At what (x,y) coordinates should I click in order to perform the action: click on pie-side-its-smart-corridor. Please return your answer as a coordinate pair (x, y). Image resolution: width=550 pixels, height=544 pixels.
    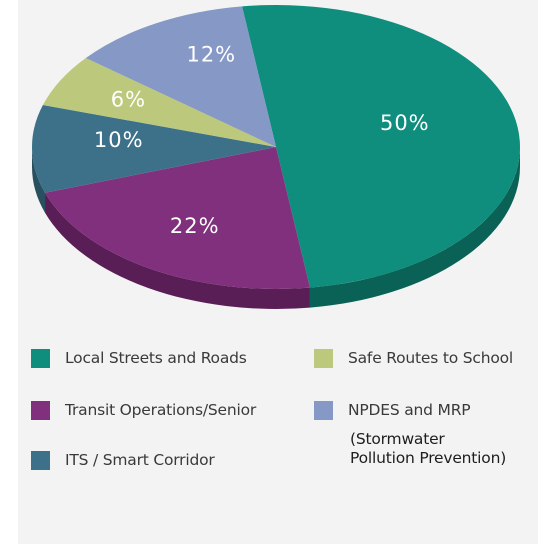
    Looking at the image, I should click on (39, 180).